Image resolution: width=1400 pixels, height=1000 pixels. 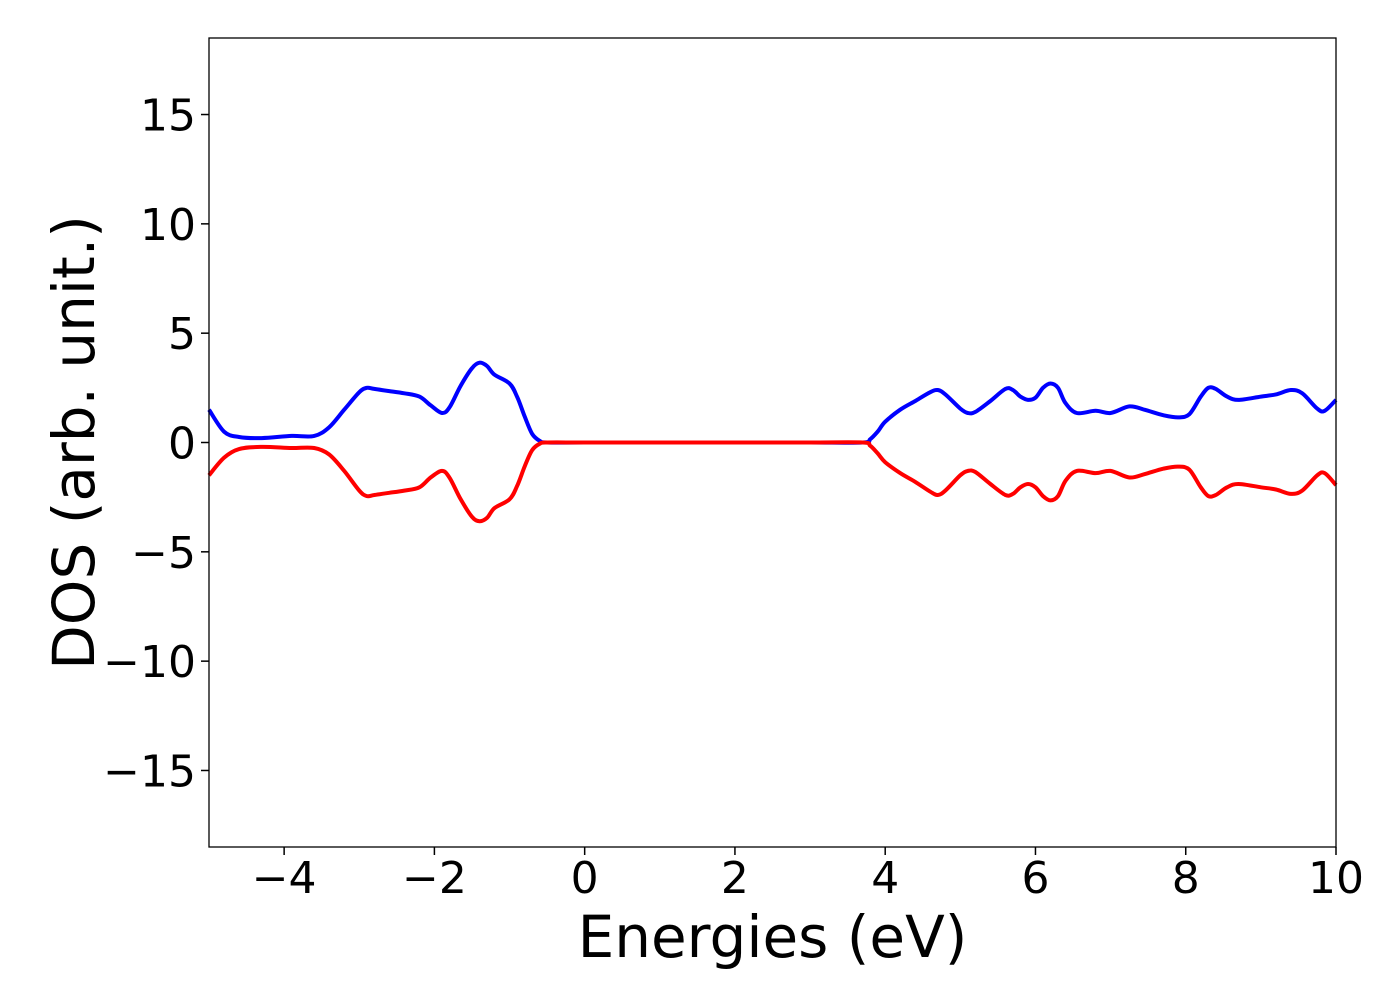 What do you see at coordinates (885, 878) in the screenshot?
I see `x-tick-label: 4` at bounding box center [885, 878].